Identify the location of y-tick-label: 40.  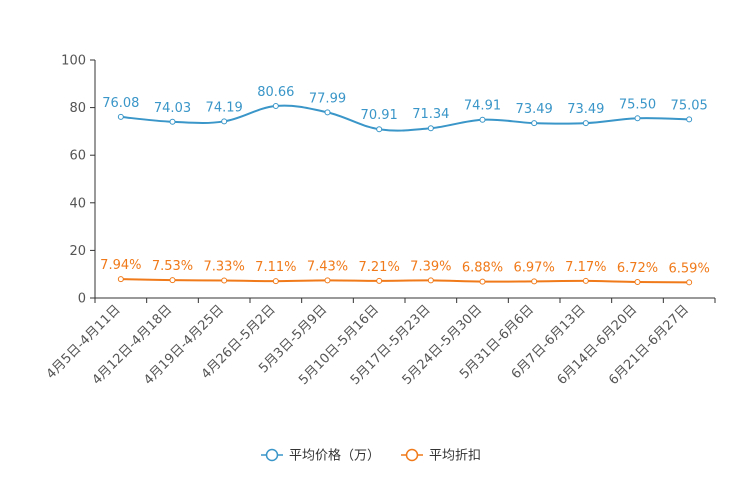
(77, 203).